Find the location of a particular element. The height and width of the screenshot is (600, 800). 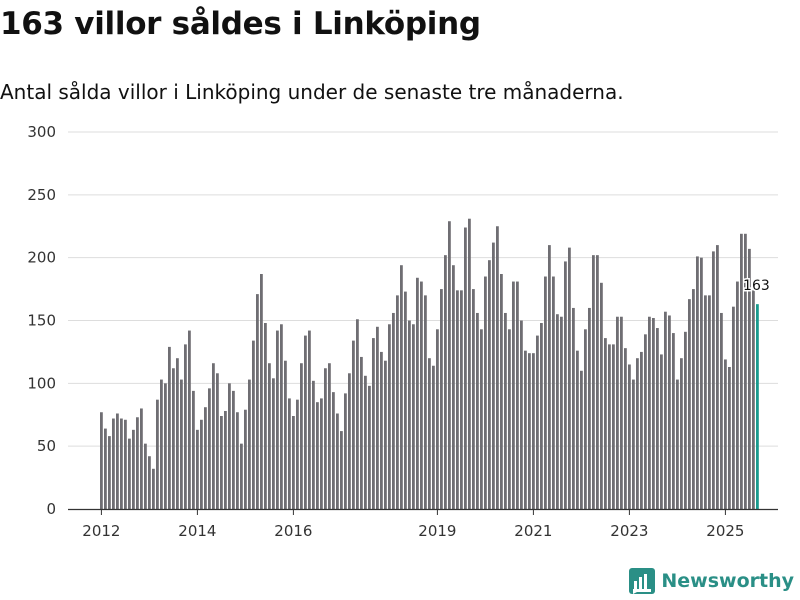

x-tick-label: 2019 is located at coordinates (437, 531).